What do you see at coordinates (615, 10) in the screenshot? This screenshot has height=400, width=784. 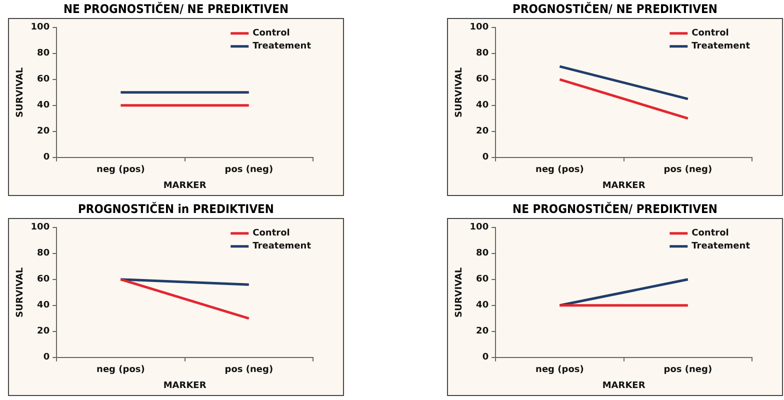 I see `chart-title: PROGNOSTIČEN/ NE PREDIKTIVEN` at bounding box center [615, 10].